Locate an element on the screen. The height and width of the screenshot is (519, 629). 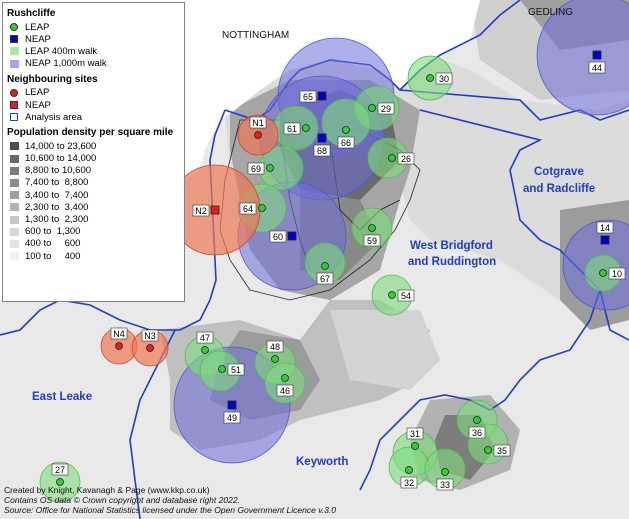
svg-text: N4 is located at coordinates (119, 334).